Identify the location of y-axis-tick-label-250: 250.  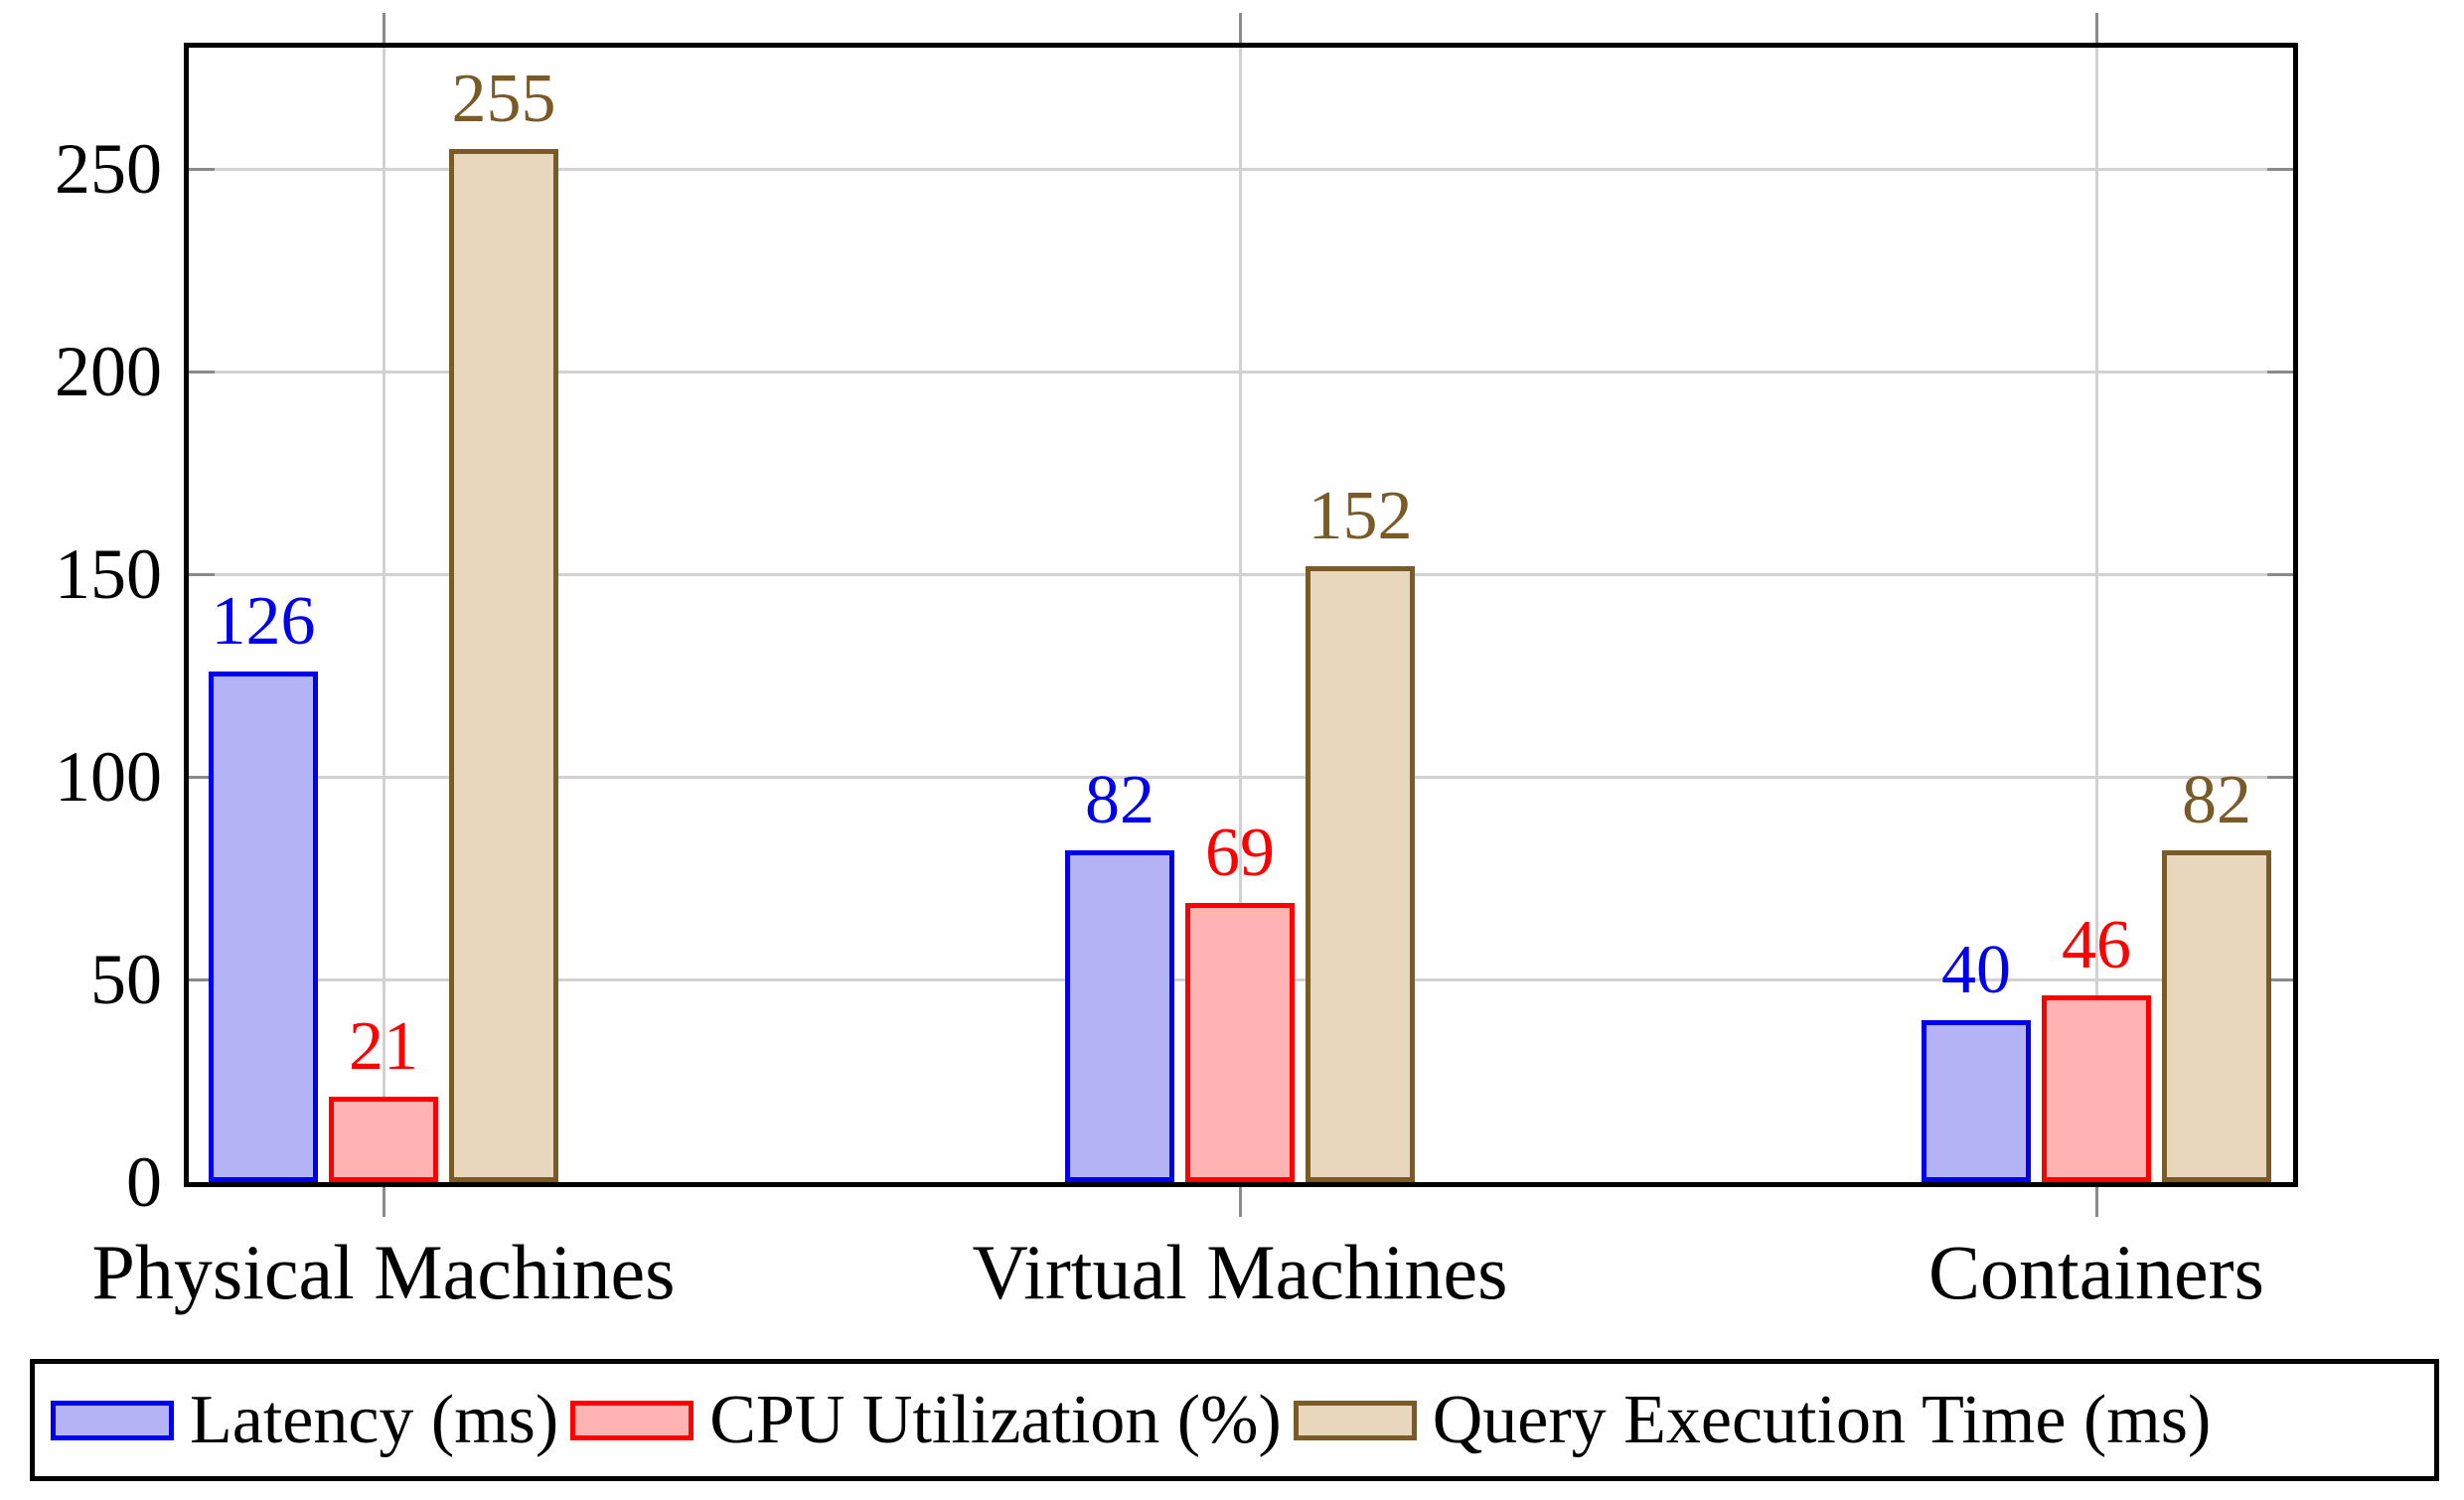
(109, 169).